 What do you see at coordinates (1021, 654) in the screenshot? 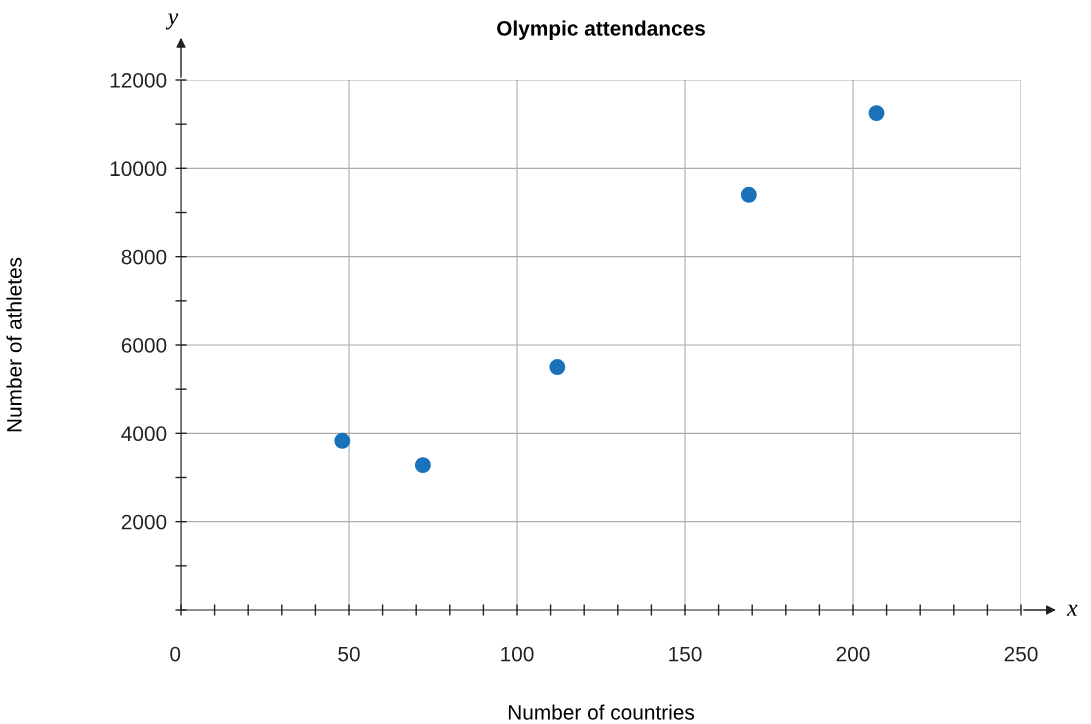
I see `x-tick-label: 250` at bounding box center [1021, 654].